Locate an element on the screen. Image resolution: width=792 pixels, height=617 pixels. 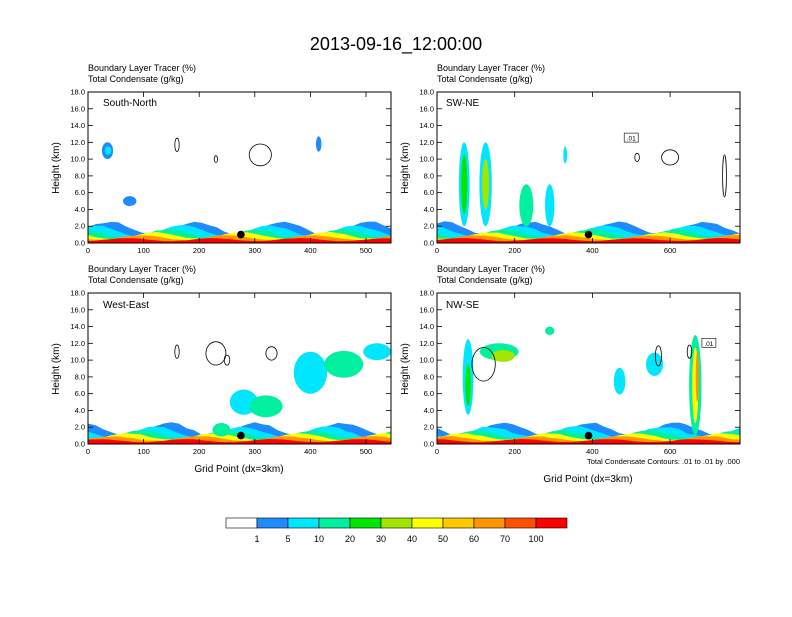
y-tick-label: 16.0 is located at coordinates (77, 309).